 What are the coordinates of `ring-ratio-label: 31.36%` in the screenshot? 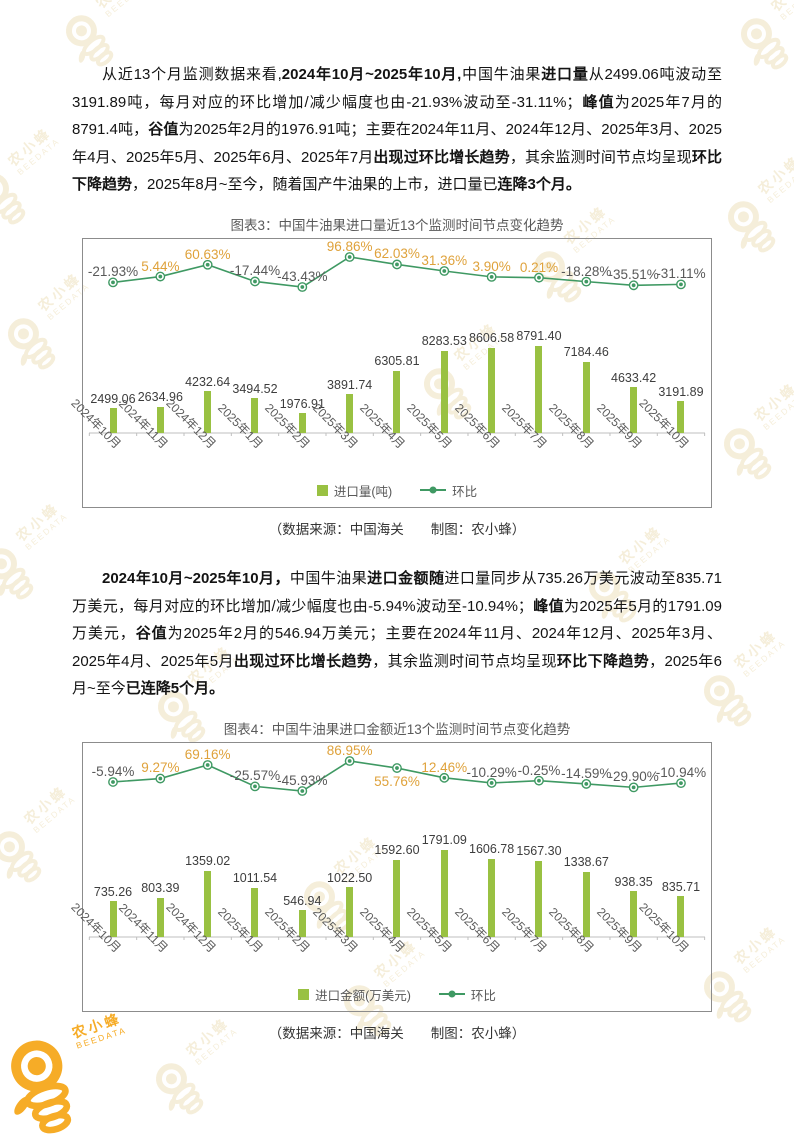 It's located at (444, 260).